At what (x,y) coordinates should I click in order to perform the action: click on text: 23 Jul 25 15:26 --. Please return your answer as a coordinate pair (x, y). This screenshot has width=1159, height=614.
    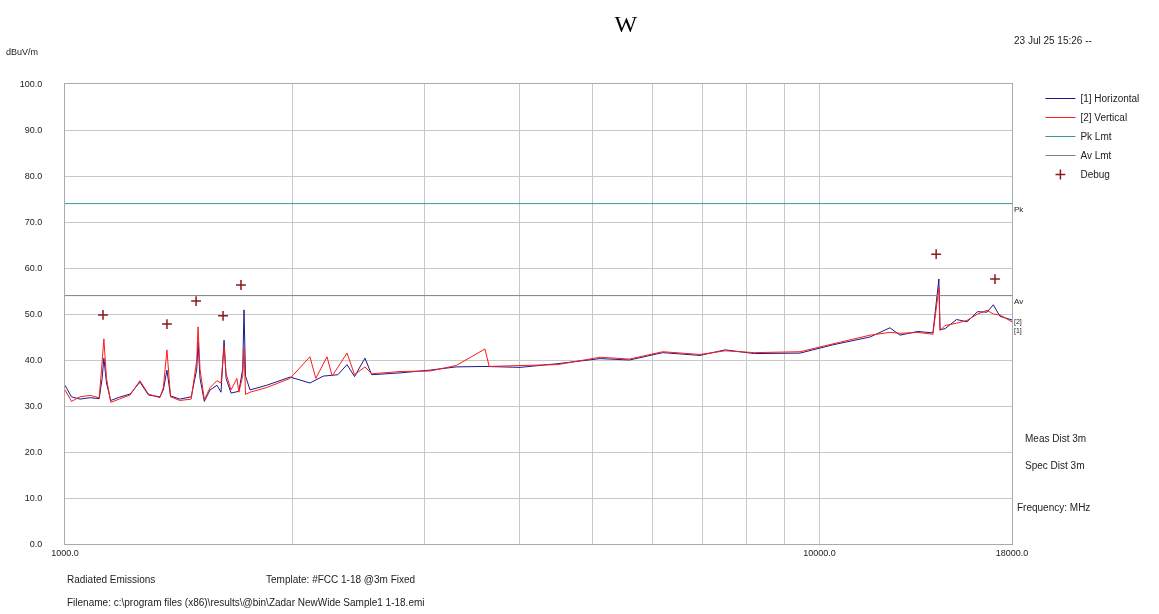
    Looking at the image, I should click on (1053, 40).